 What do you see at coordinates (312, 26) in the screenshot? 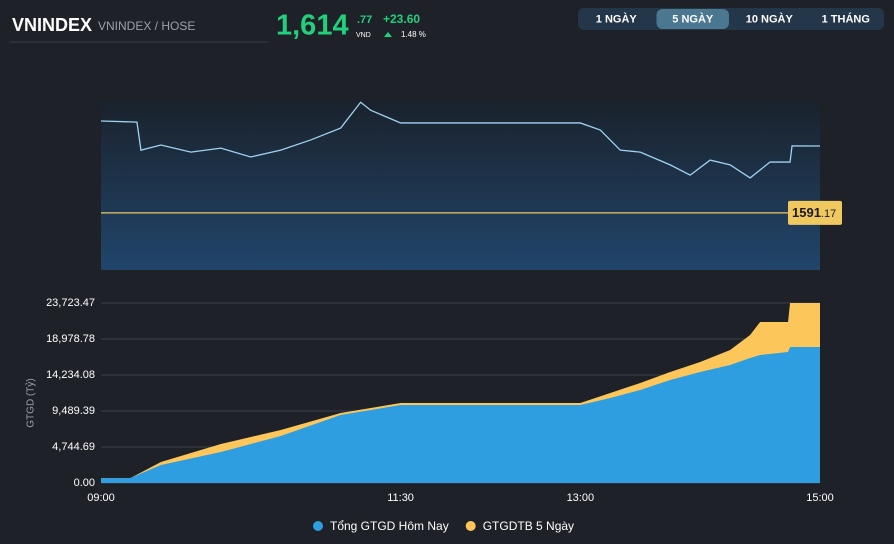
I see `price: 1,614` at bounding box center [312, 26].